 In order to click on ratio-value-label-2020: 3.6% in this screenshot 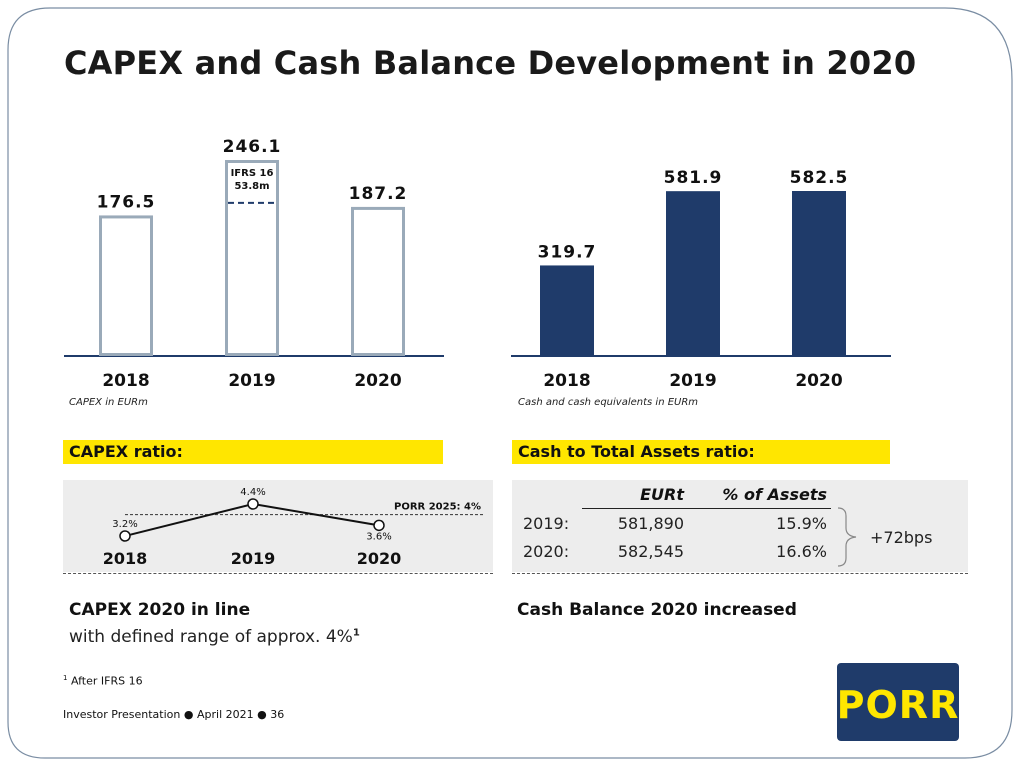, I will do `click(378, 536)`.